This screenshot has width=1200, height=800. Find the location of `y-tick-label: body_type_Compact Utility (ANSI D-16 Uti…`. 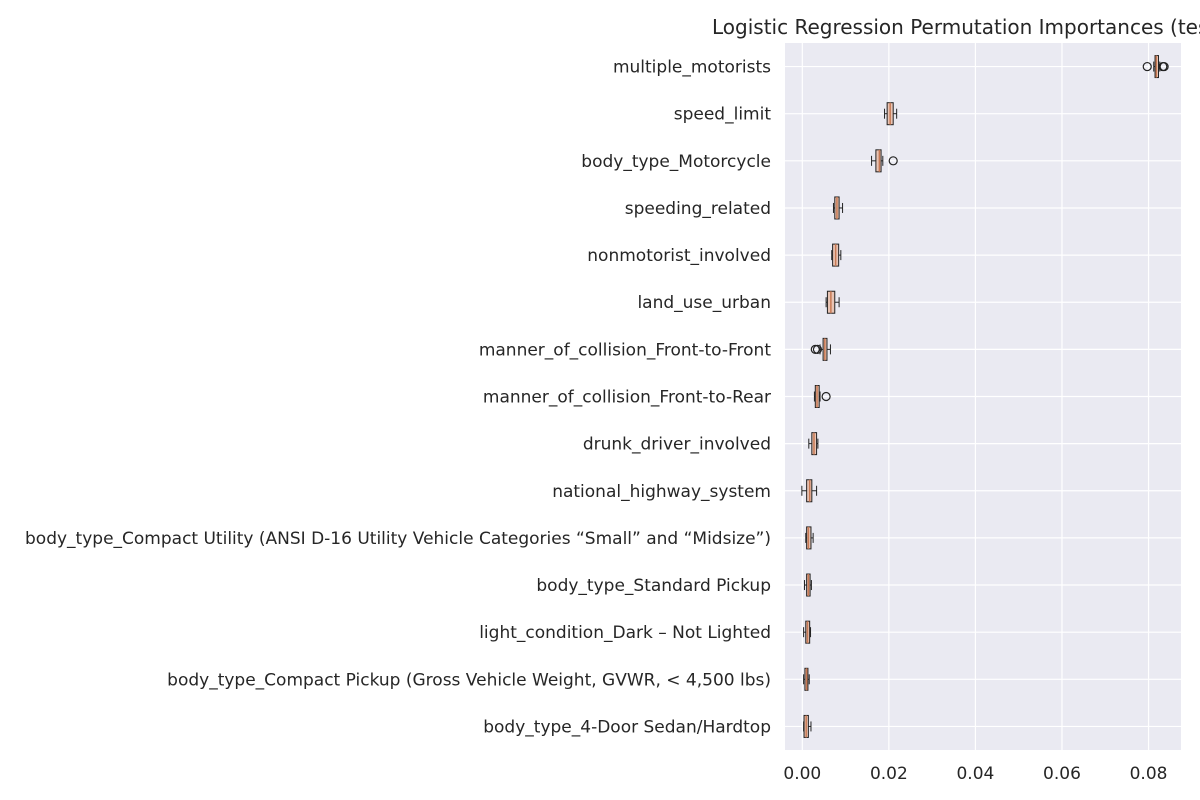

y-tick-label: body_type_Compact Utility (ANSI D-16 Uti… is located at coordinates (398, 539).